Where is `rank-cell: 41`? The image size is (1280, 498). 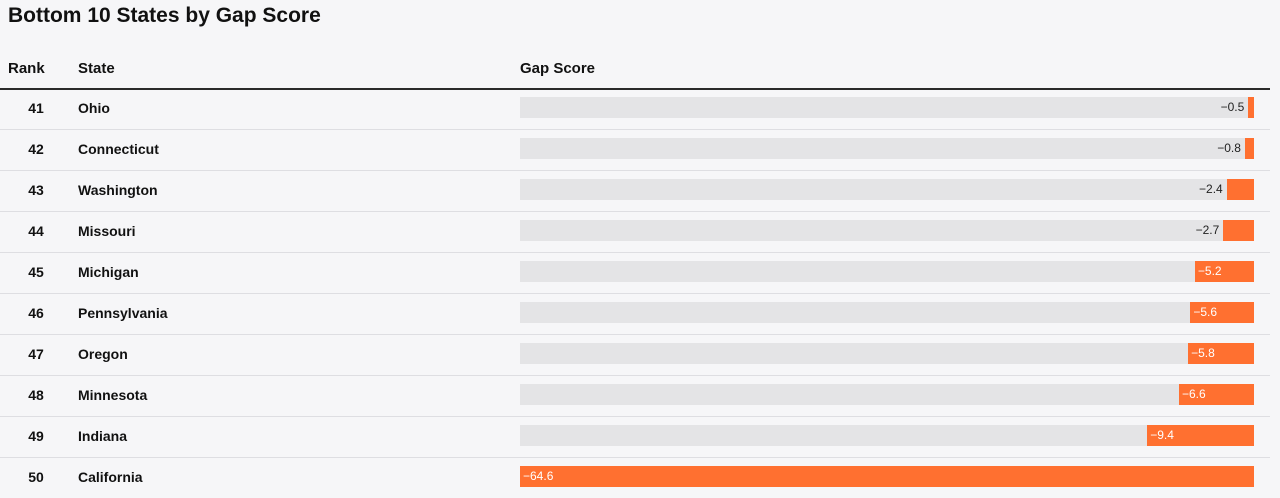
rank-cell: 41 is located at coordinates (36, 108).